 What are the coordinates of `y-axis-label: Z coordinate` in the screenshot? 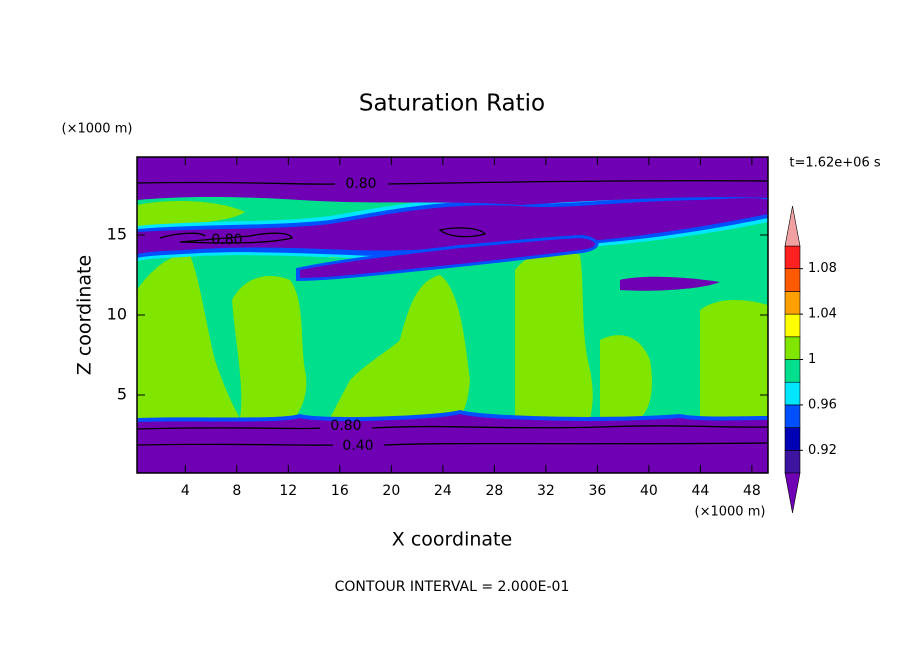 It's located at (85, 315).